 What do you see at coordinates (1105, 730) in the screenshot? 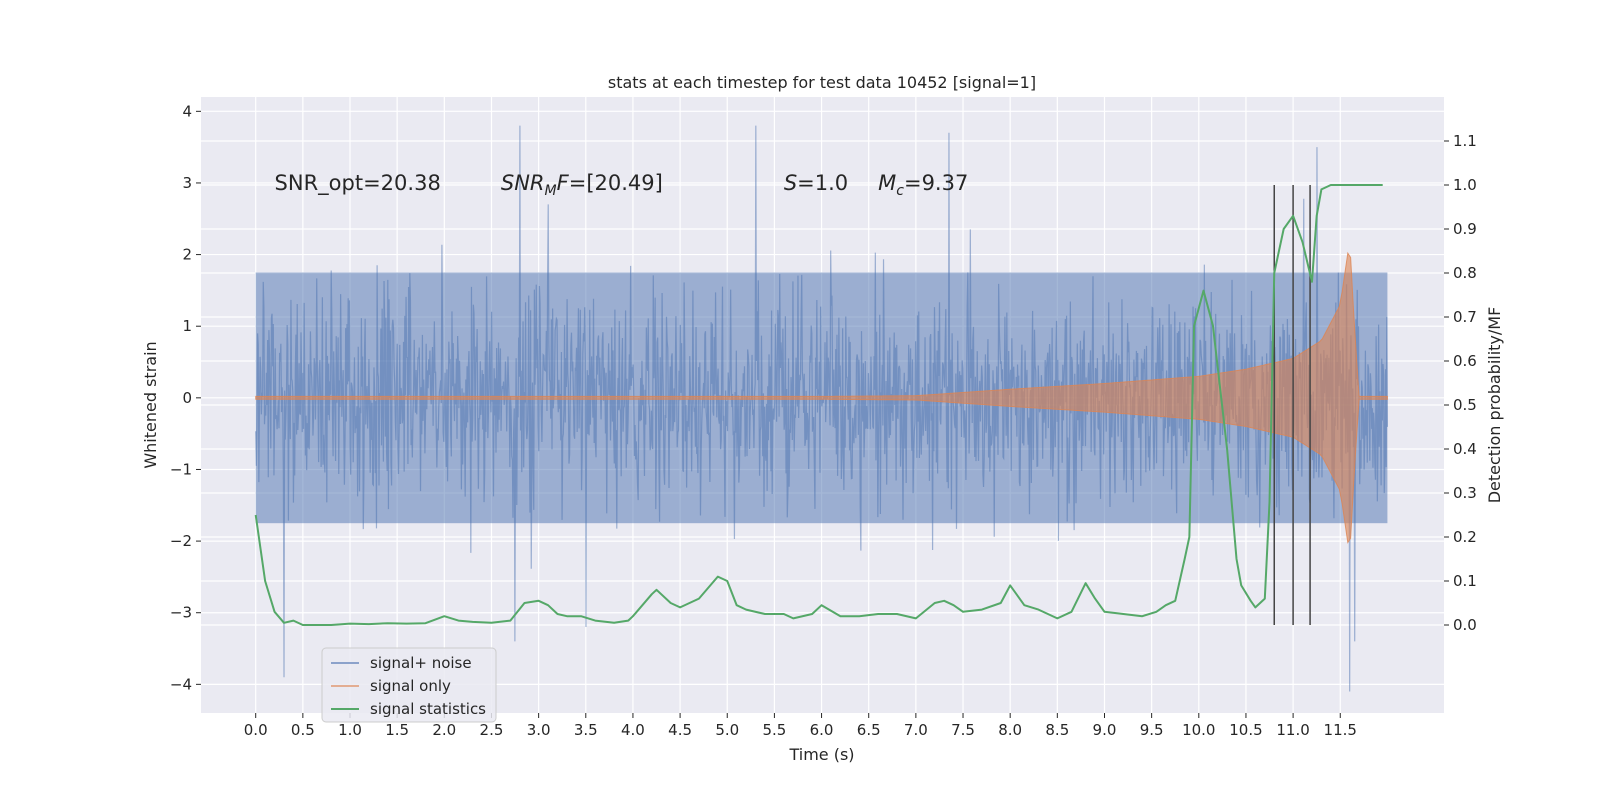
I see `x-tick-label: 9.0` at bounding box center [1105, 730].